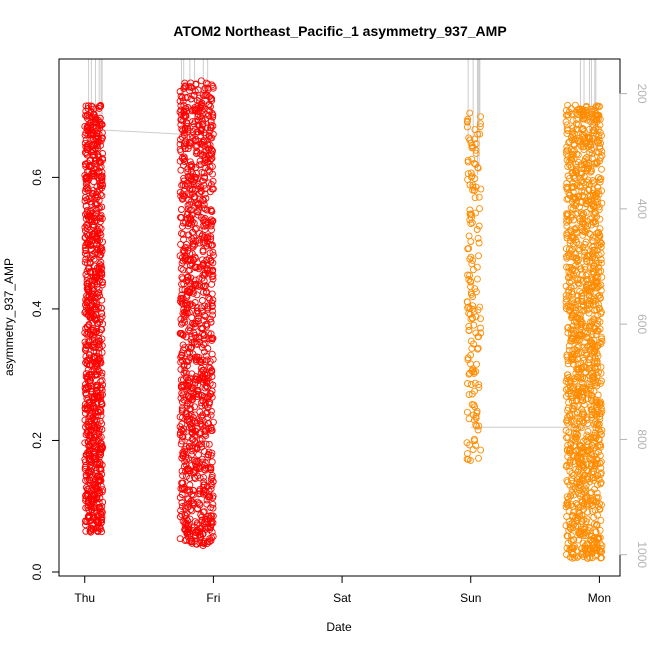  I want to click on x-tick-label: Sun, so click(470, 598).